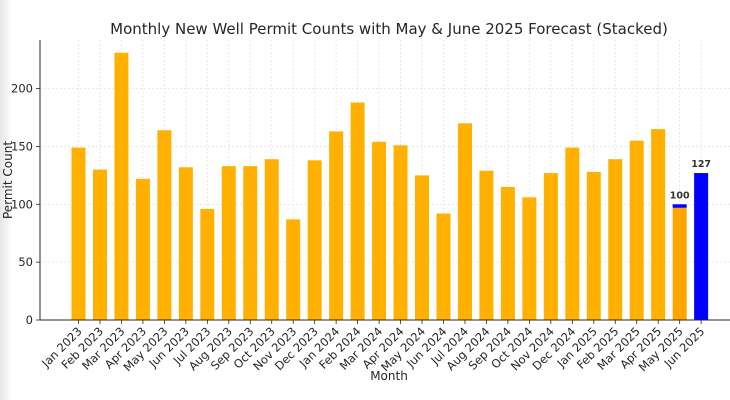  Describe the element at coordinates (22, 89) in the screenshot. I see `y-tick-label: 200` at that location.